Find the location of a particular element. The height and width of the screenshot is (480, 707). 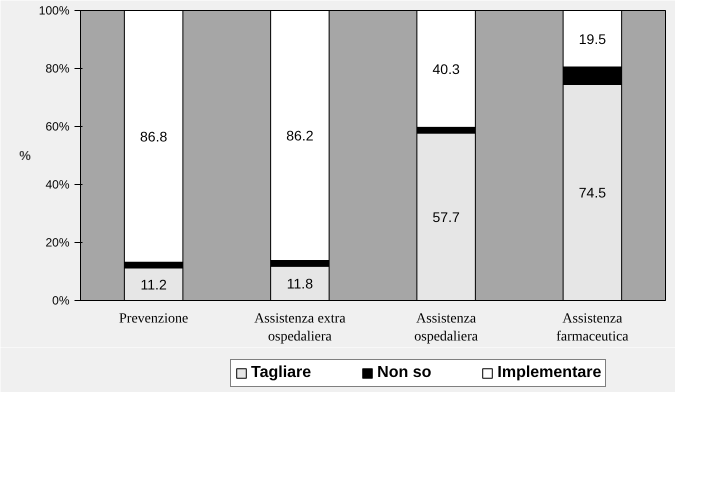

y-tick-label: 0% is located at coordinates (61, 301).